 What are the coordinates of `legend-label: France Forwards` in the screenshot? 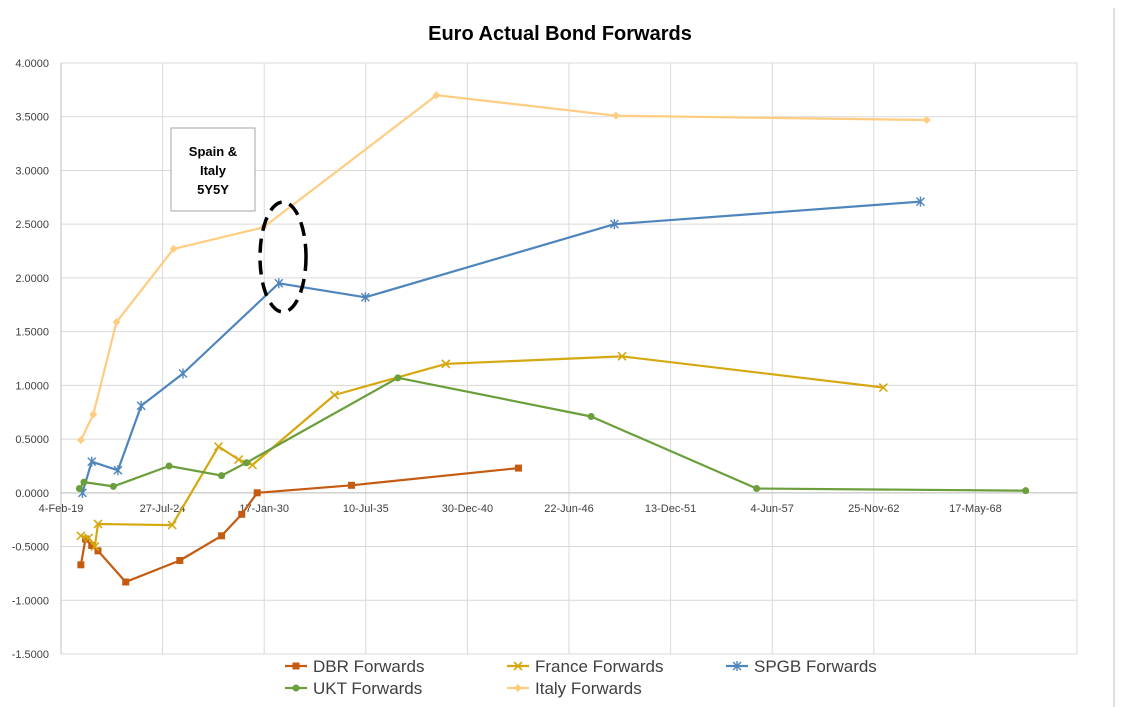 It's located at (599, 666).